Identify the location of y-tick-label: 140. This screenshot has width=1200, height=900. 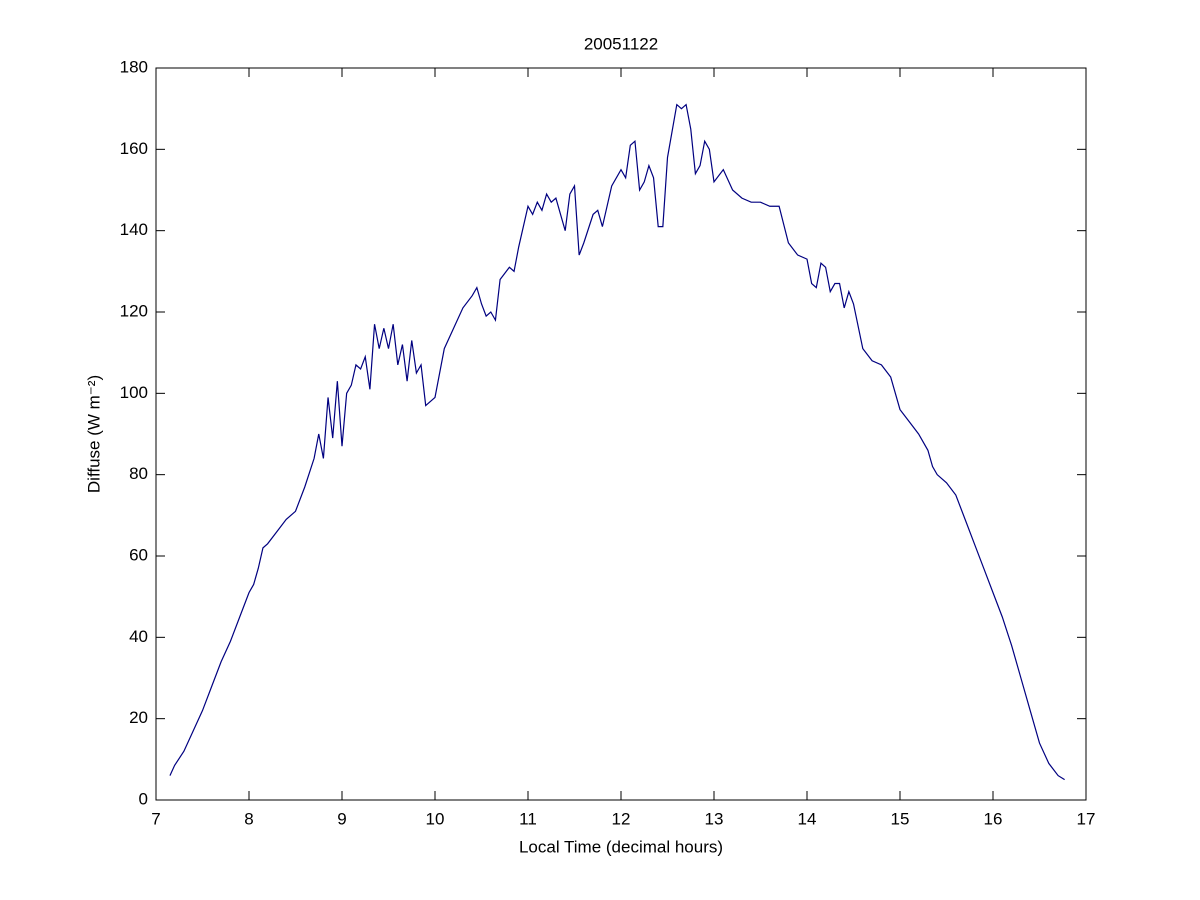
(134, 229).